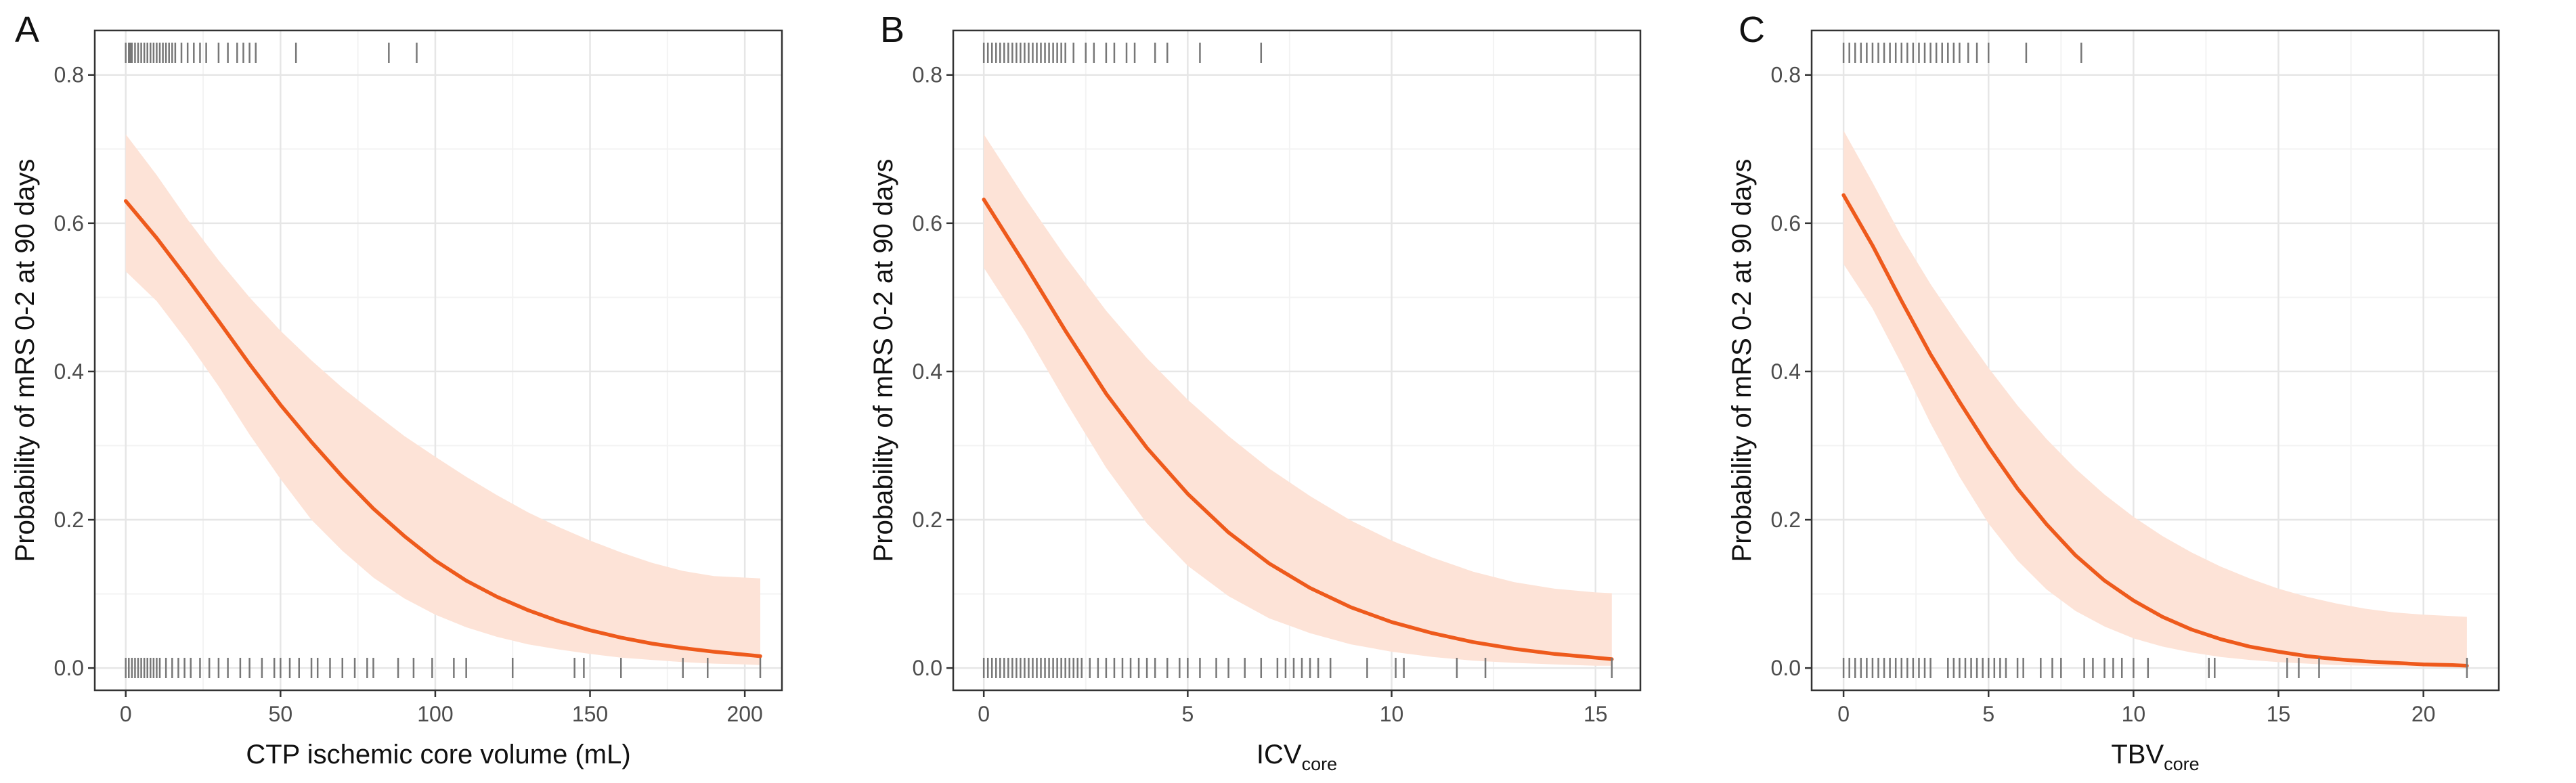 Image resolution: width=2576 pixels, height=783 pixels. I want to click on x-axis-title: CTP ischemic core volume (mL), so click(438, 754).